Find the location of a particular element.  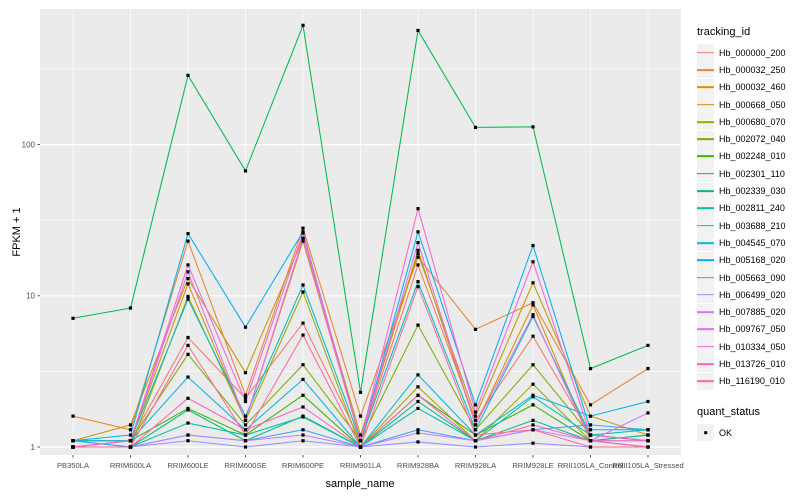

legend-item-Hb_005663_090: Hb_005663_090 is located at coordinates (741, 277).